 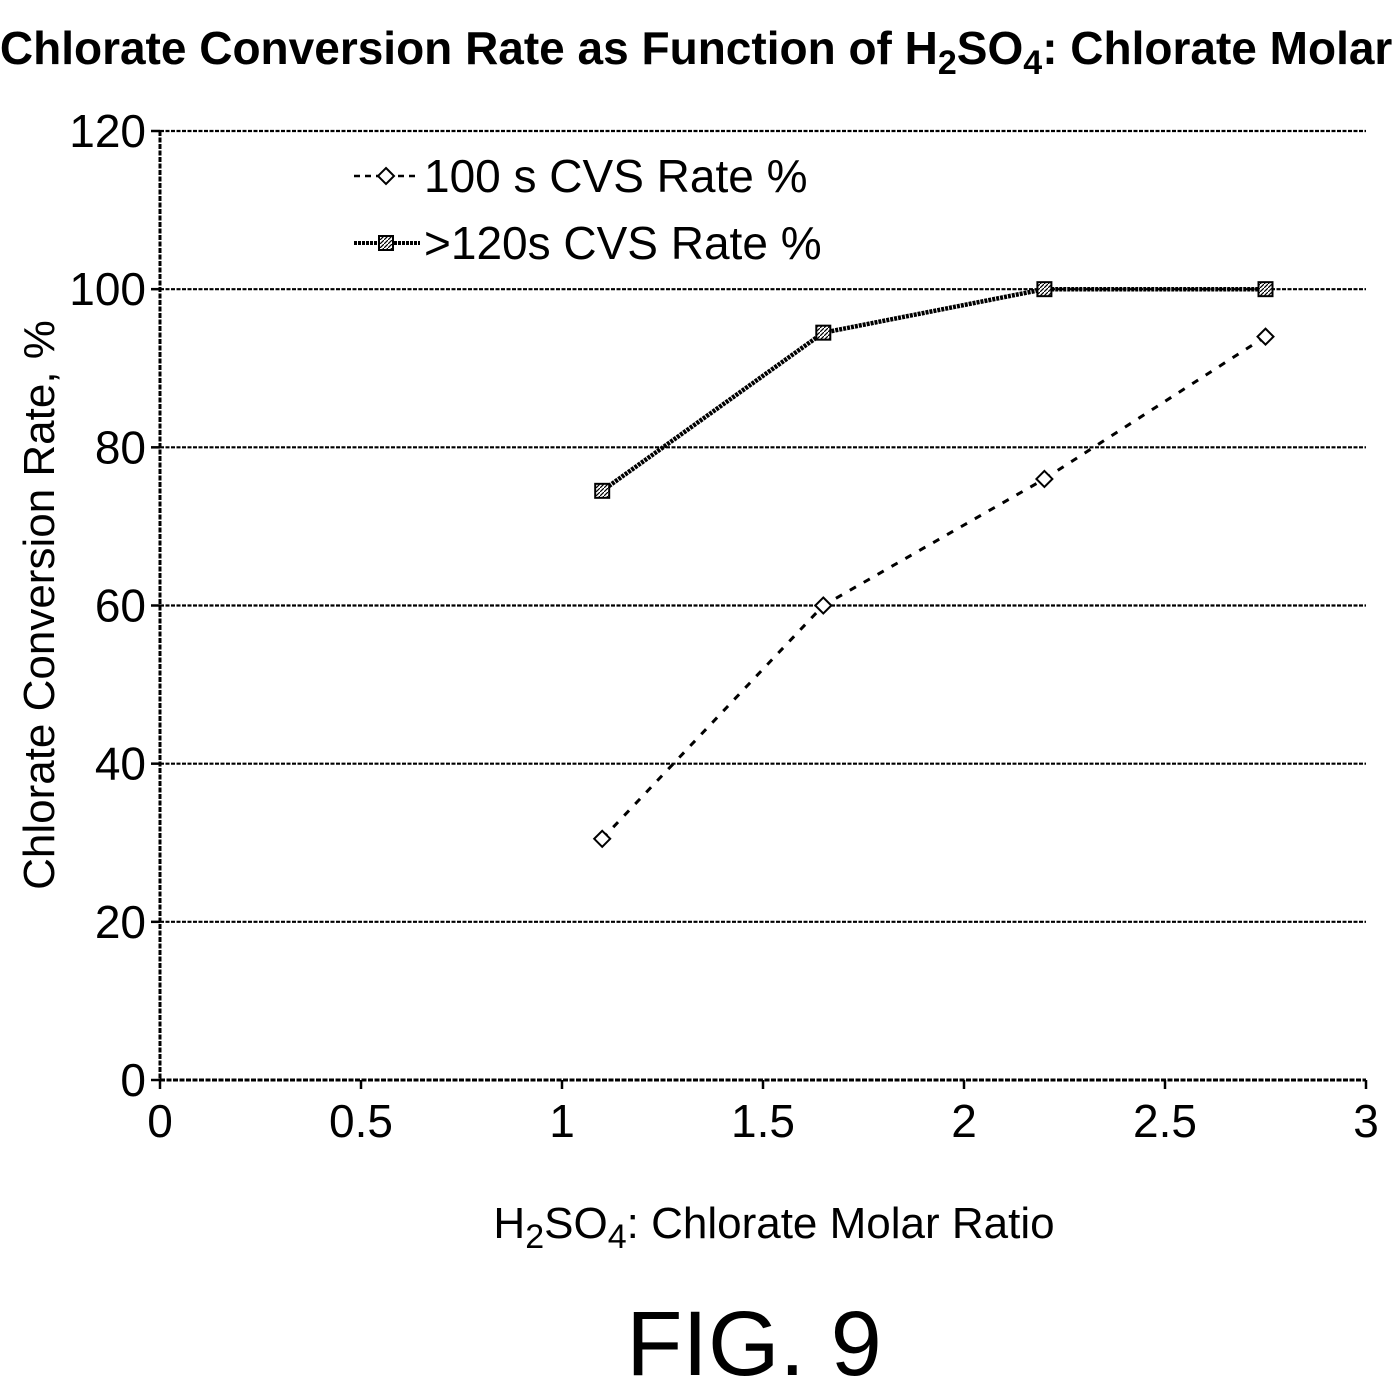 I want to click on y-tick-label-120: 120, so click(x=107, y=131).